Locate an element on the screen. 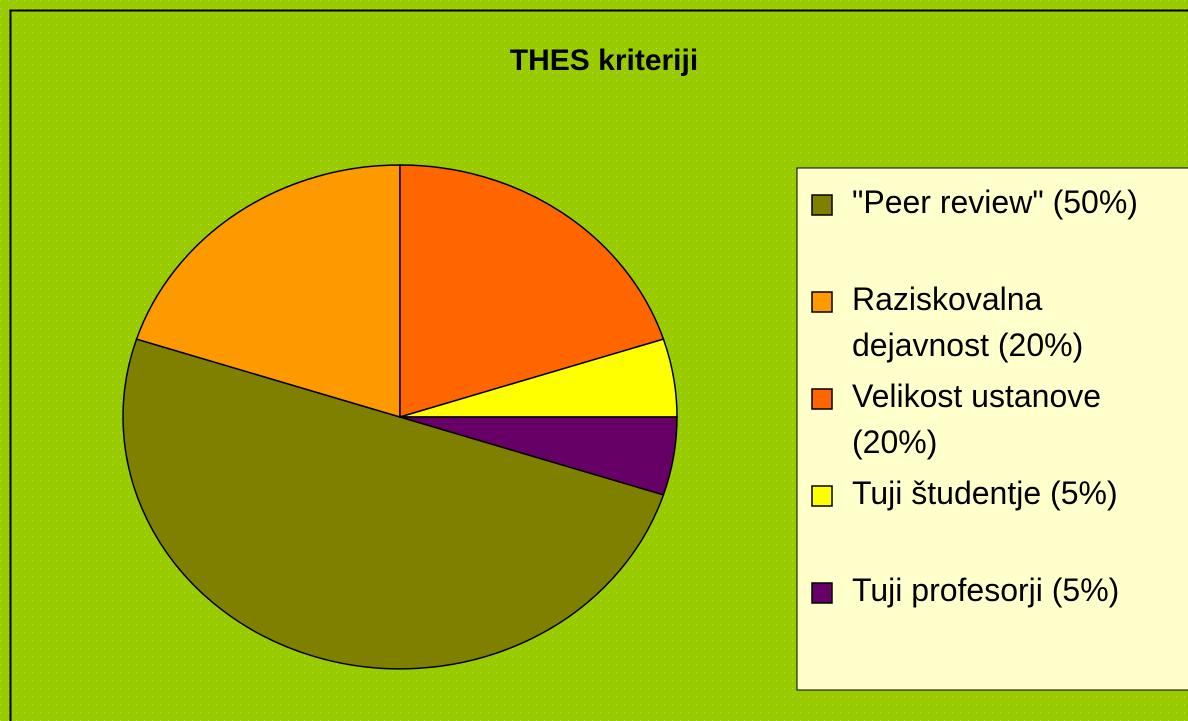  legend-label: "Peer review" (50%) is located at coordinates (995, 202).